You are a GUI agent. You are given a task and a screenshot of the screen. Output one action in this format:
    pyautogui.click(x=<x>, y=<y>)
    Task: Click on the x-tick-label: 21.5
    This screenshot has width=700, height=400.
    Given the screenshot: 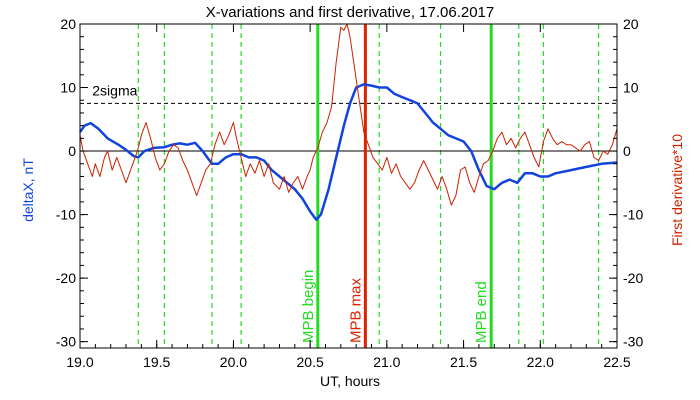 What is the action you would take?
    pyautogui.click(x=463, y=362)
    